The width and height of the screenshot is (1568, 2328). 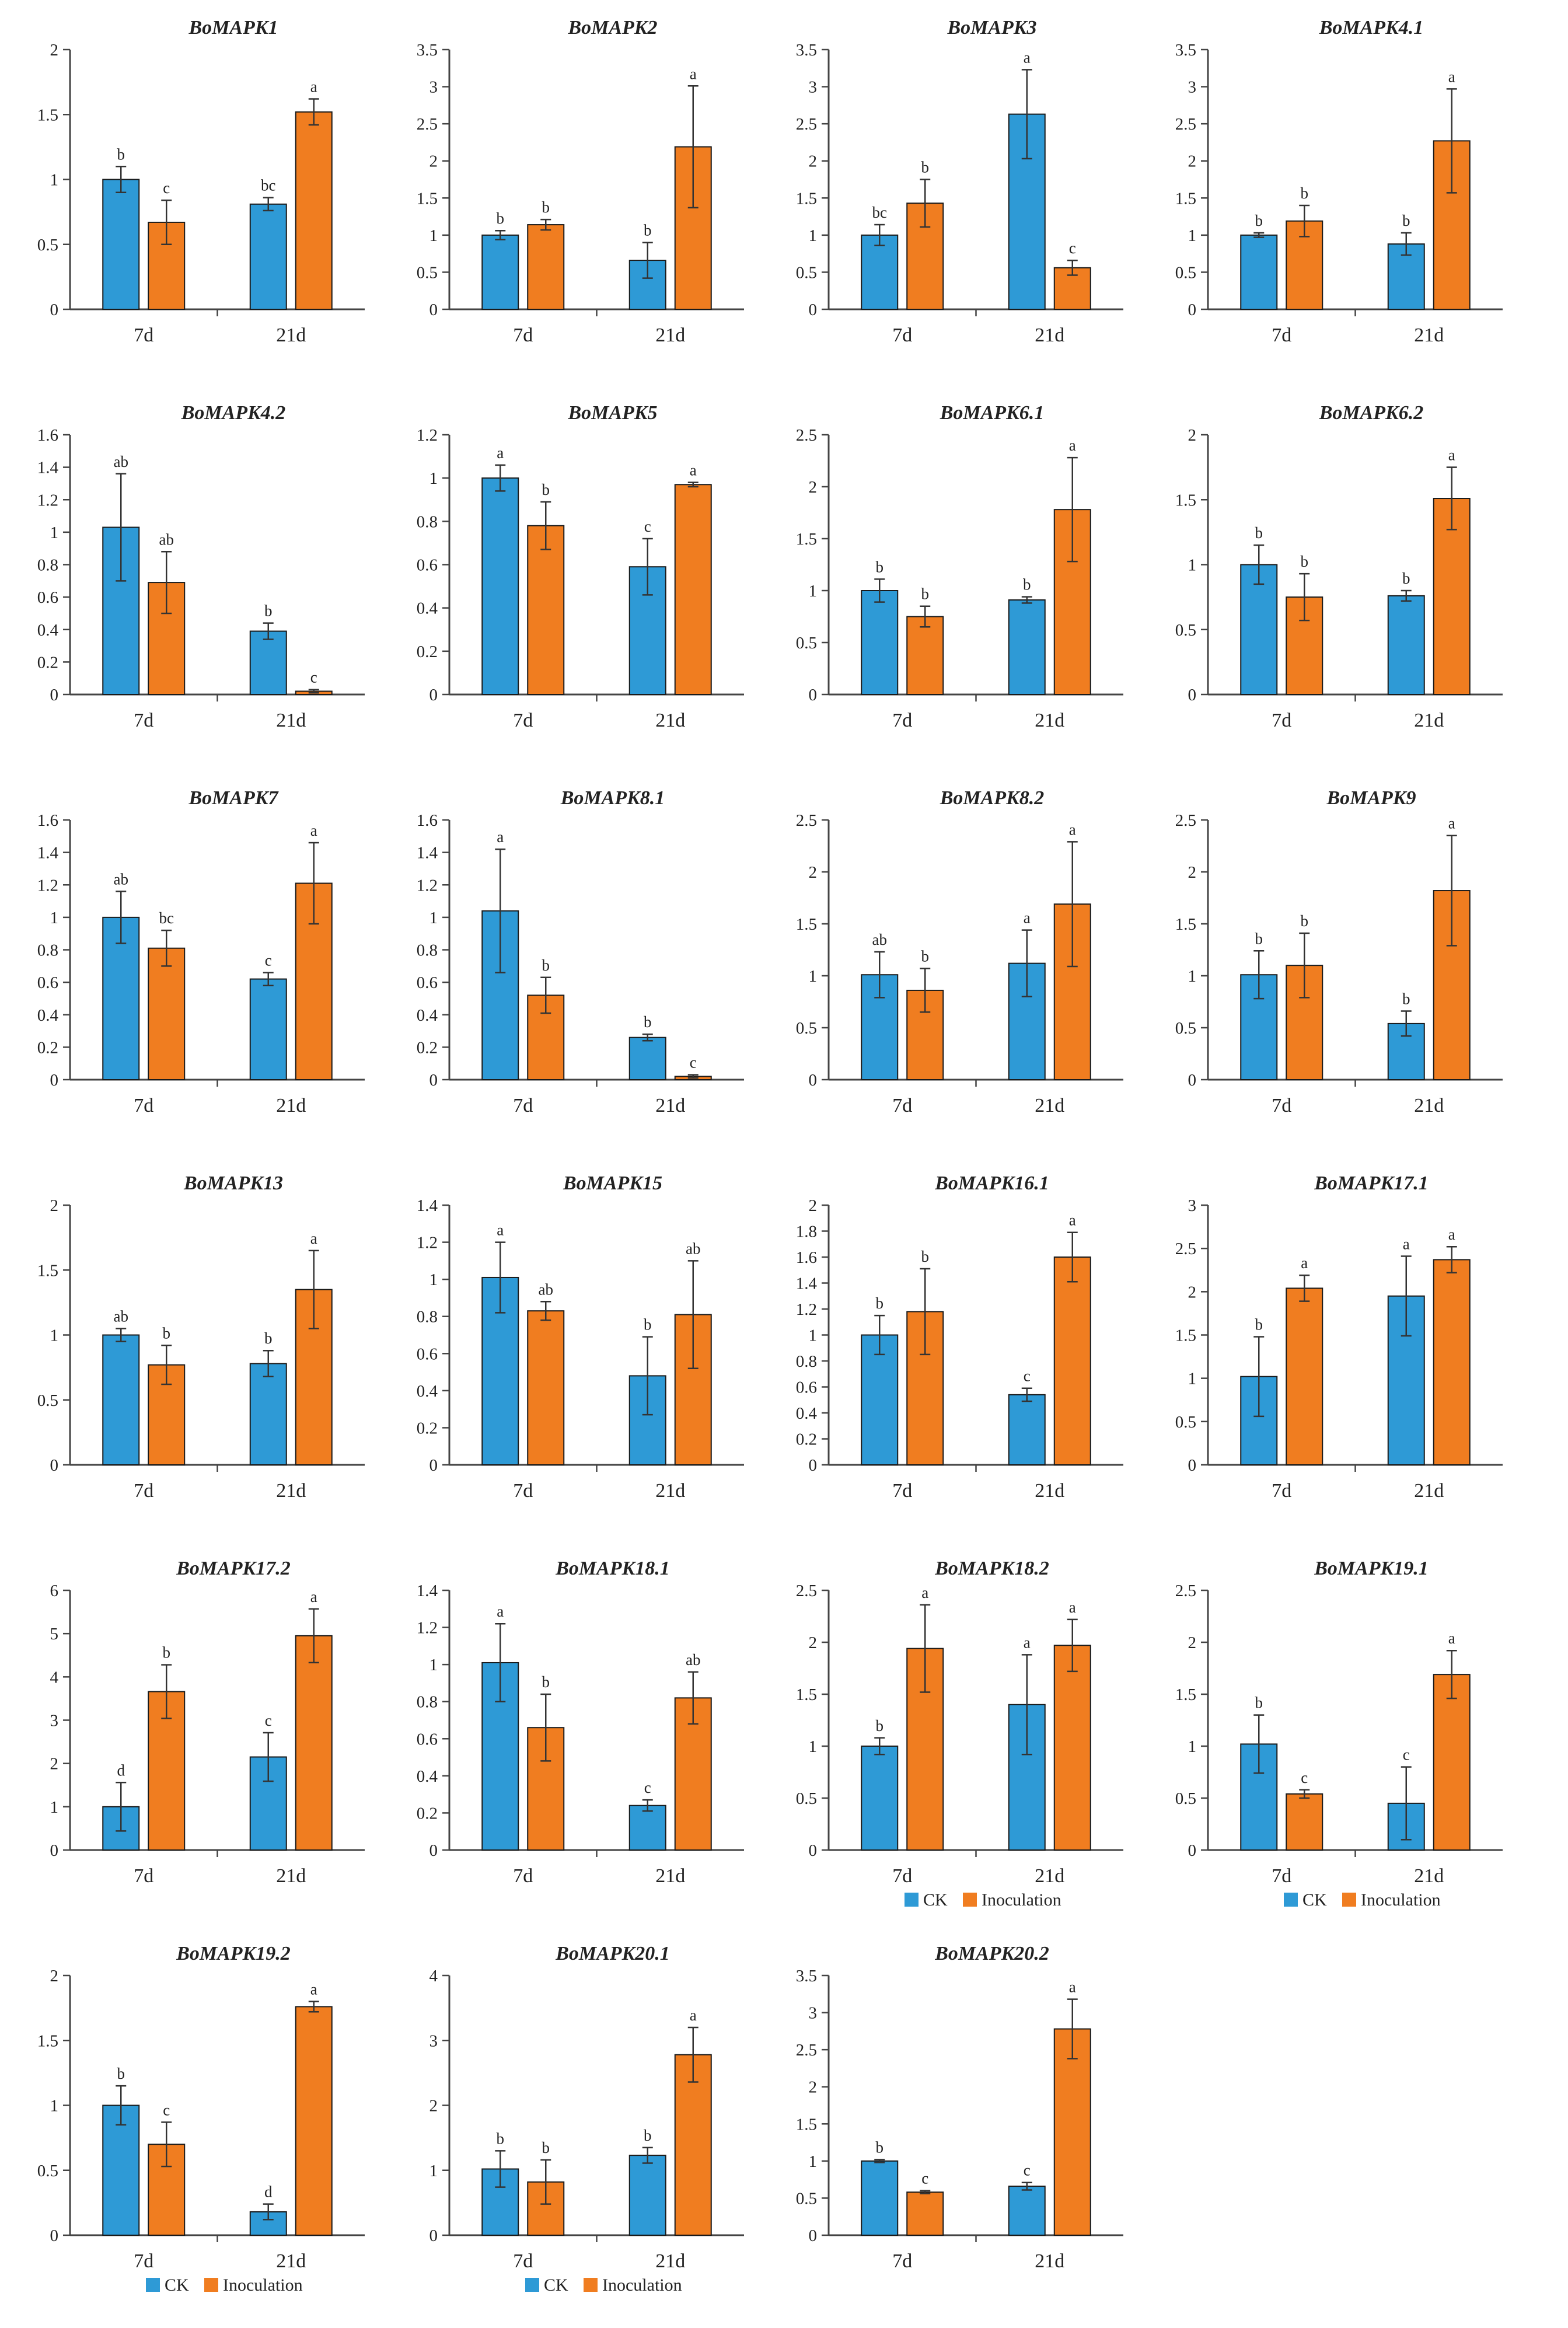 What do you see at coordinates (991, 28) in the screenshot?
I see `chart-title: BoMAPK3` at bounding box center [991, 28].